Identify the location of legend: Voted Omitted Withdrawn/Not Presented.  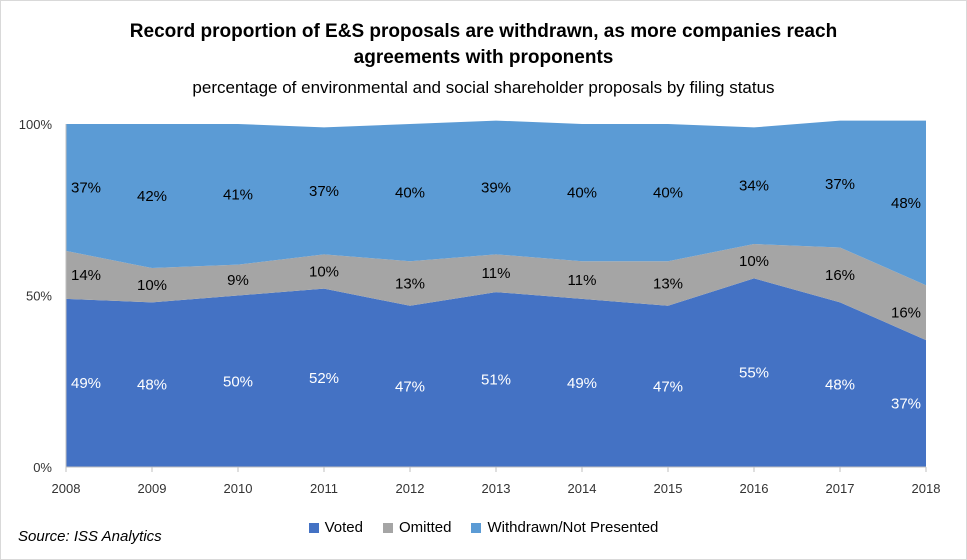
(483, 527).